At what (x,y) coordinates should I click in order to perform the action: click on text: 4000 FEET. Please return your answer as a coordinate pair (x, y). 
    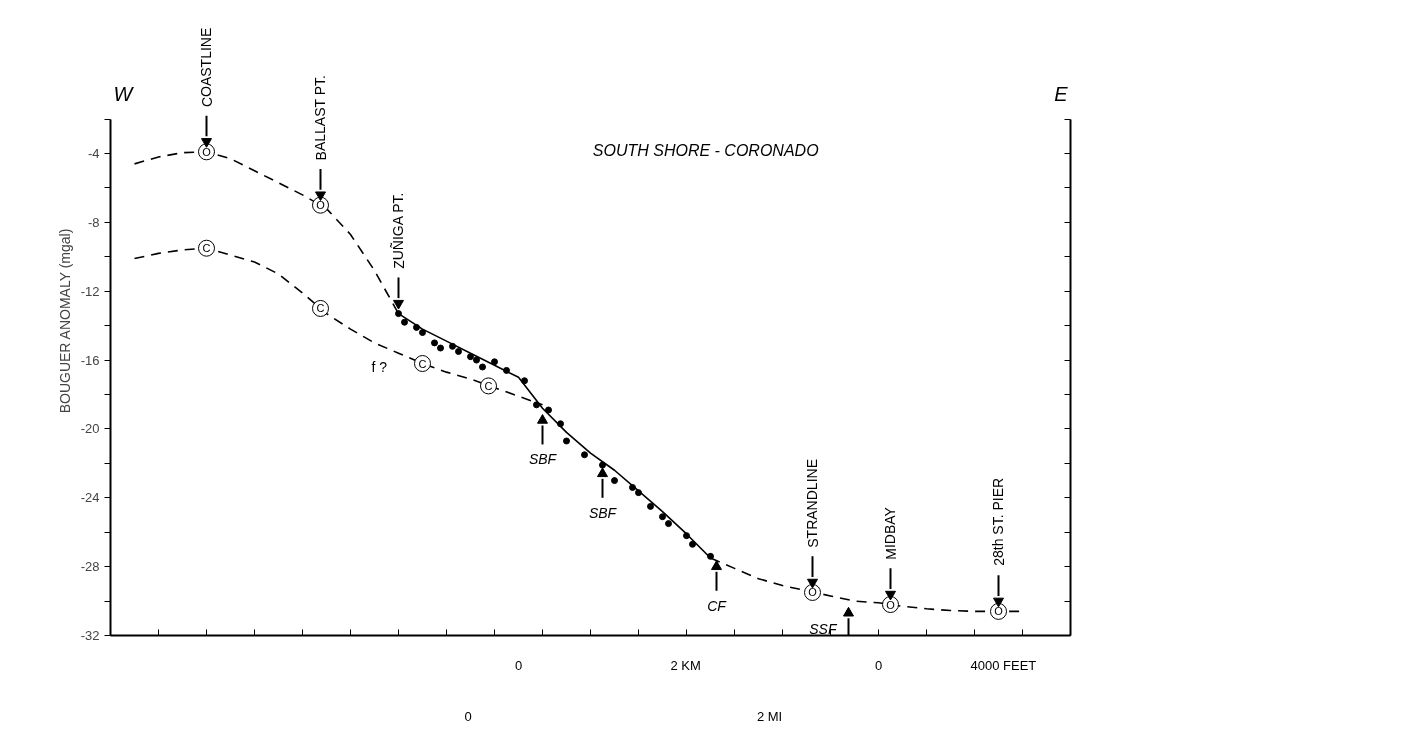
    Looking at the image, I should click on (1003, 666).